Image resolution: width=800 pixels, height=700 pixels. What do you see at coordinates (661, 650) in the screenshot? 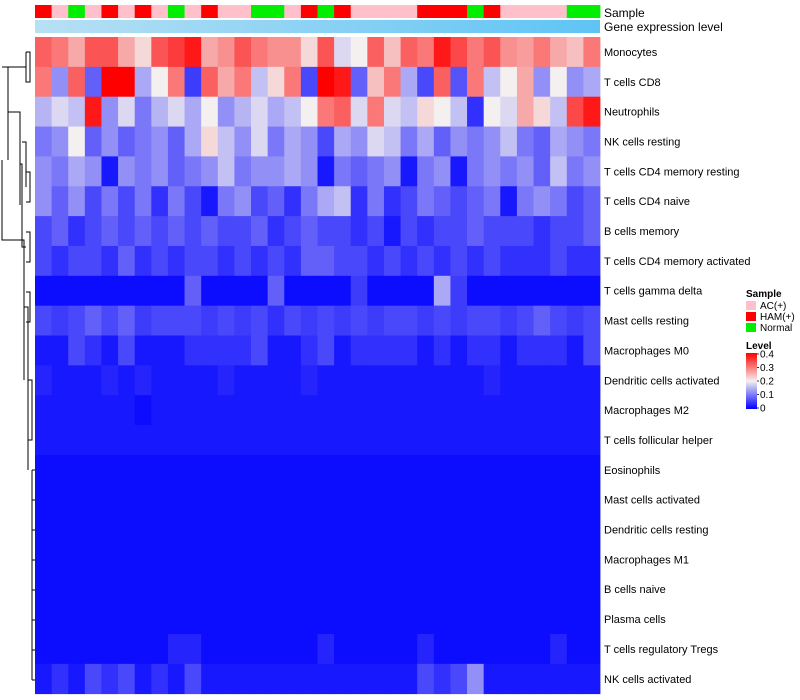
I see `row-label: T cells regulatory Tregs` at bounding box center [661, 650].